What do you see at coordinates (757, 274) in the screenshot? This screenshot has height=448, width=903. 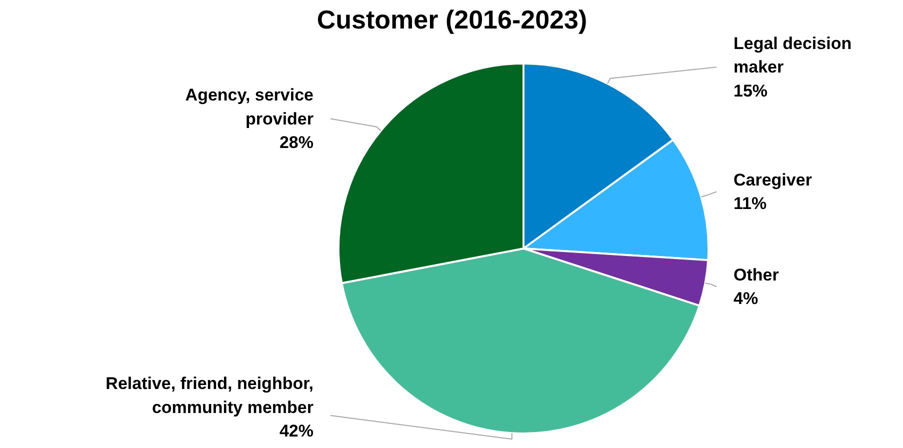 I see `slice-label: Other` at bounding box center [757, 274].